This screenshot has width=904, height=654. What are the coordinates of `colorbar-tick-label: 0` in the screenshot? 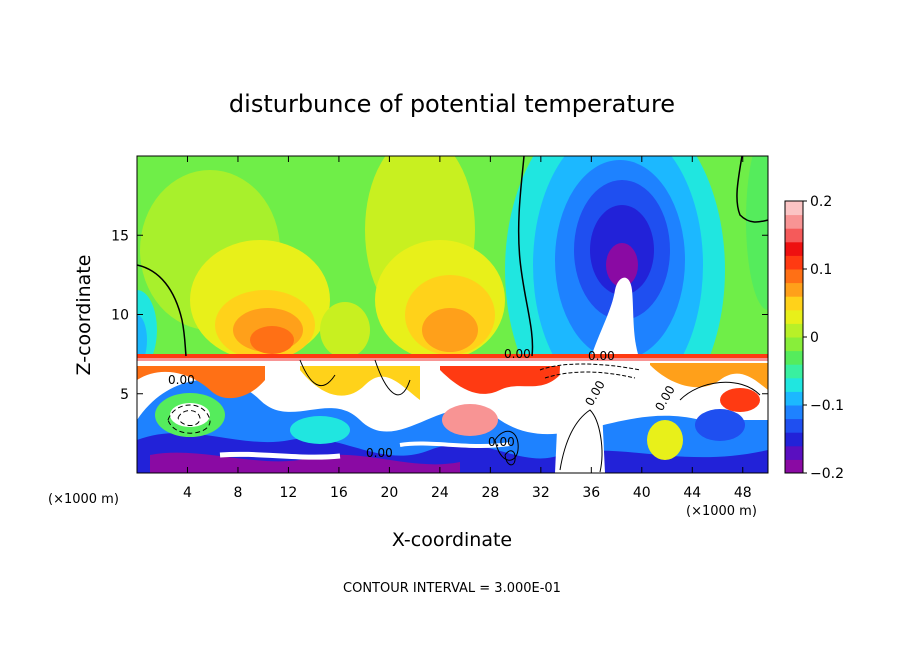 It's located at (814, 338).